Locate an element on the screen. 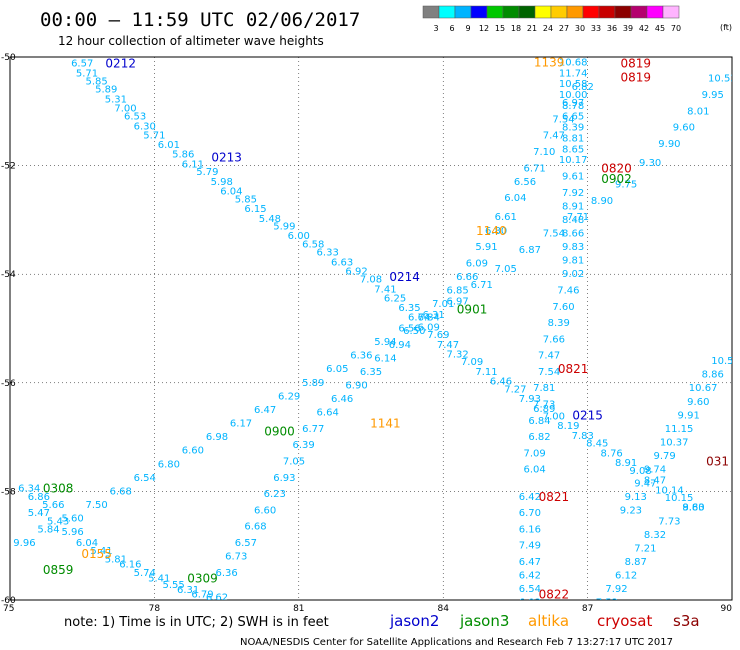  wave-height-value: 5.55 is located at coordinates (174, 585).